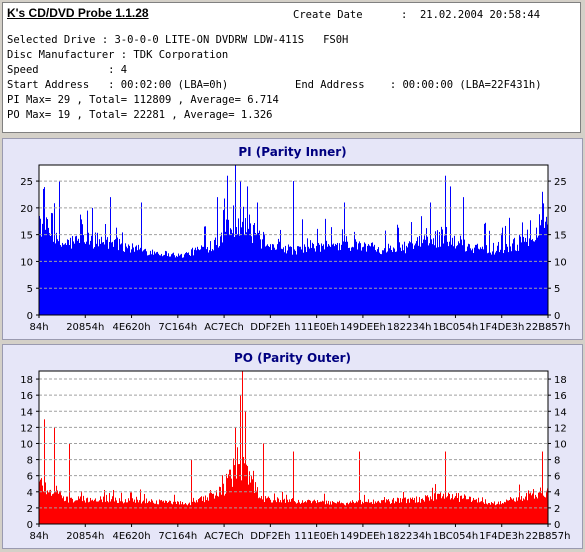 The width and height of the screenshot is (585, 552). Describe the element at coordinates (26, 428) in the screenshot. I see `y-tick-label: 12` at that location.